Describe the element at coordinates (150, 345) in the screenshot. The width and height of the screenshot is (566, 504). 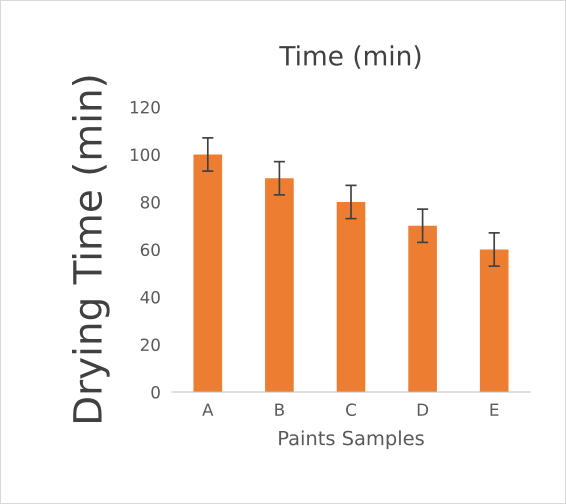
I see `y-tick-label: 20` at that location.